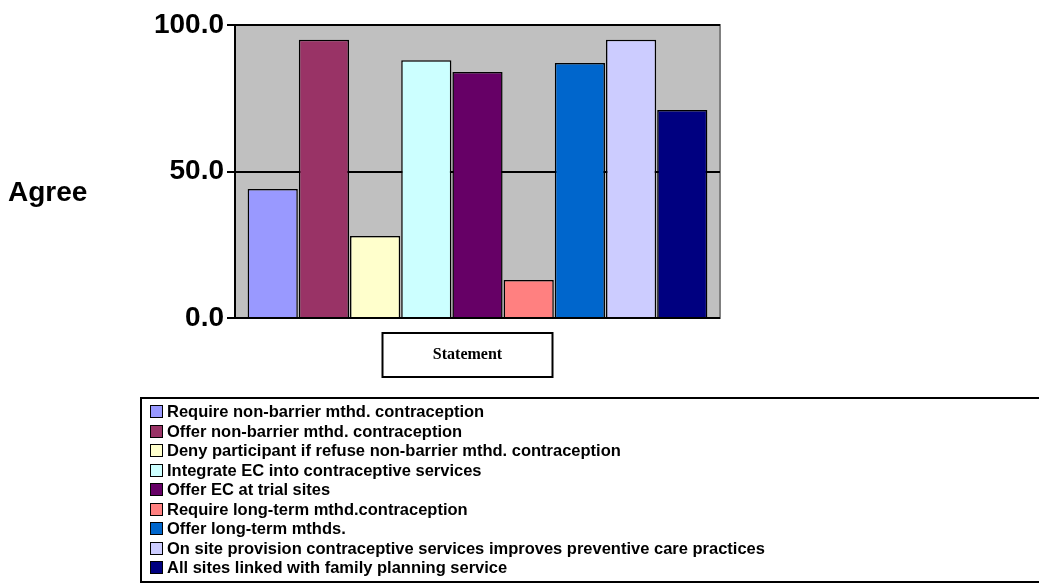  I want to click on x-axis-title: Statement, so click(467, 354).